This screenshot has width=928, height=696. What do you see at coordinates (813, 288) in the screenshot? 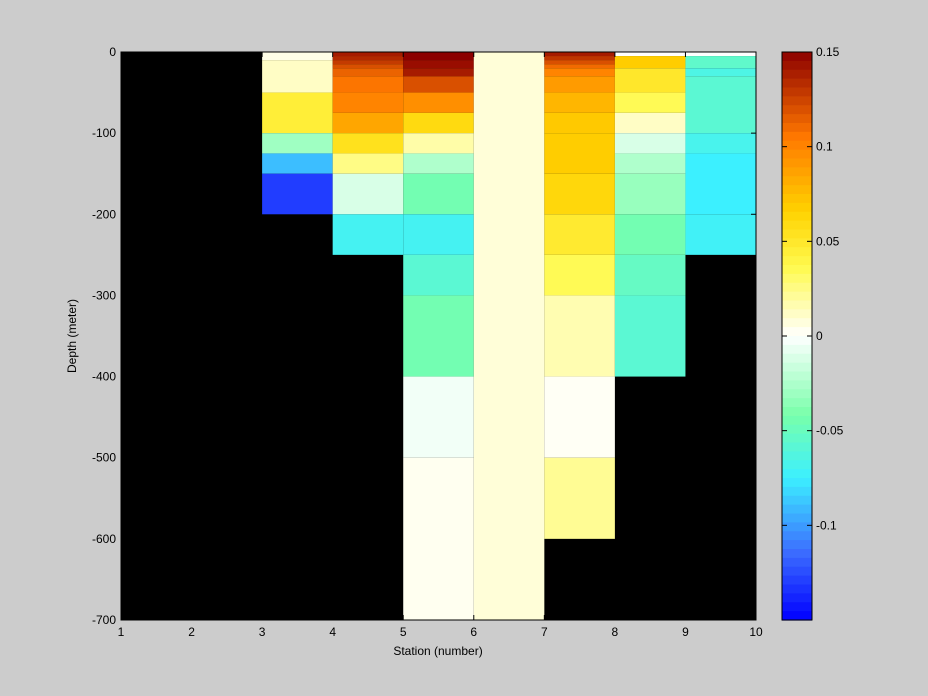
I see `colorbar-ticks: 0.15 0.1 0.05 0 -0.05 -0.1` at bounding box center [813, 288].